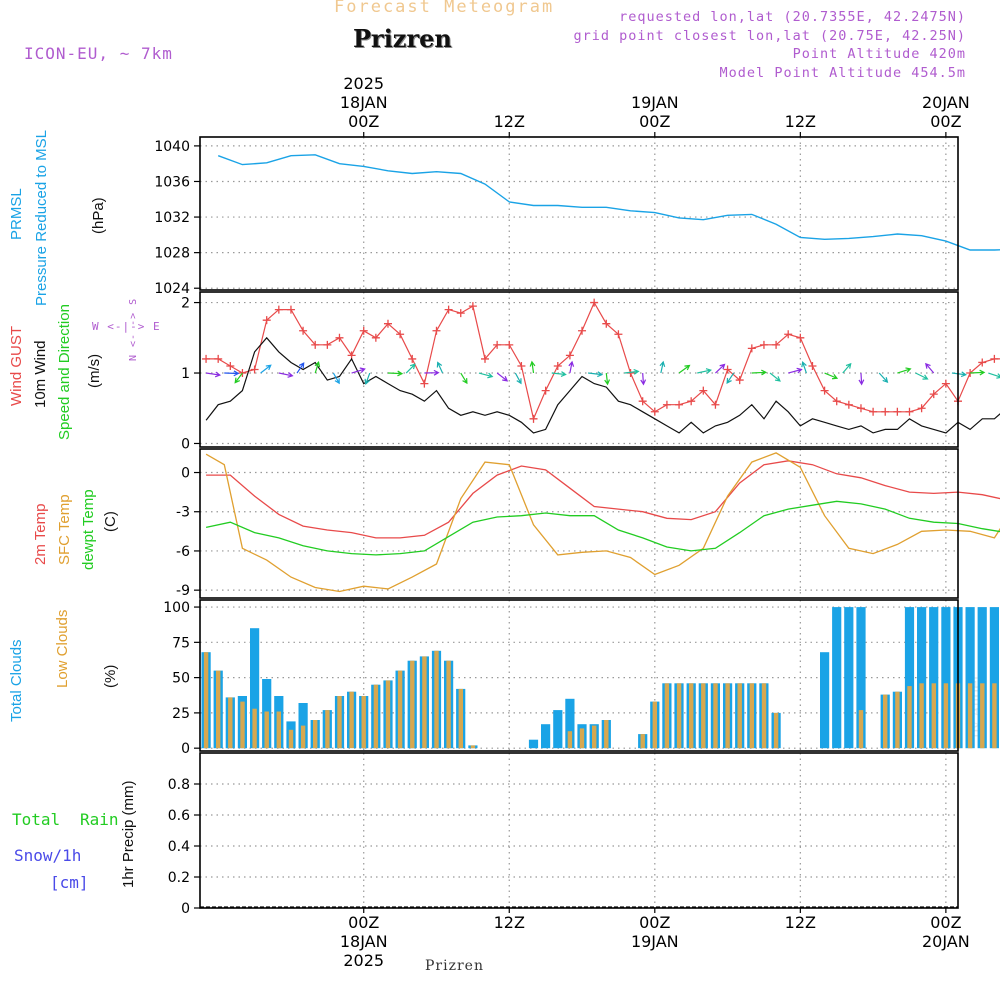  What do you see at coordinates (363, 960) in the screenshot?
I see `bottom-time-label: 2025` at bounding box center [363, 960].